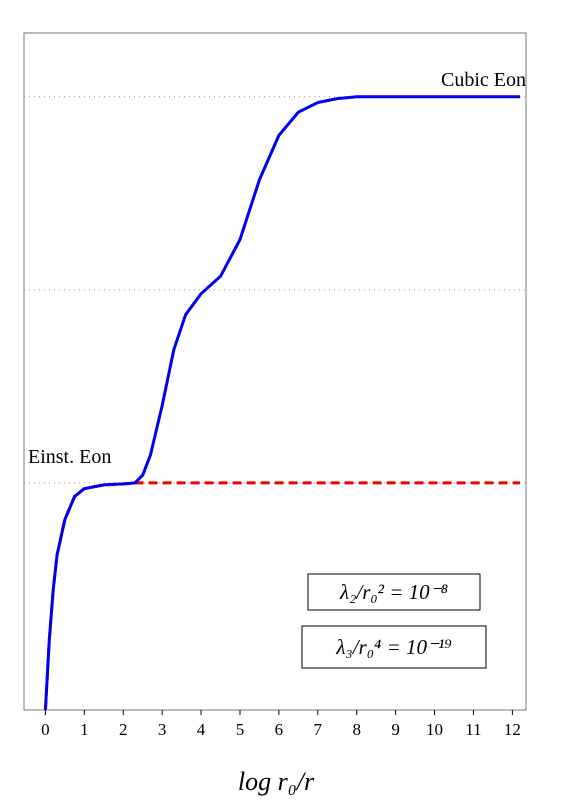 The height and width of the screenshot is (812, 563). I want to click on x-tick-label: 10, so click(434, 729).